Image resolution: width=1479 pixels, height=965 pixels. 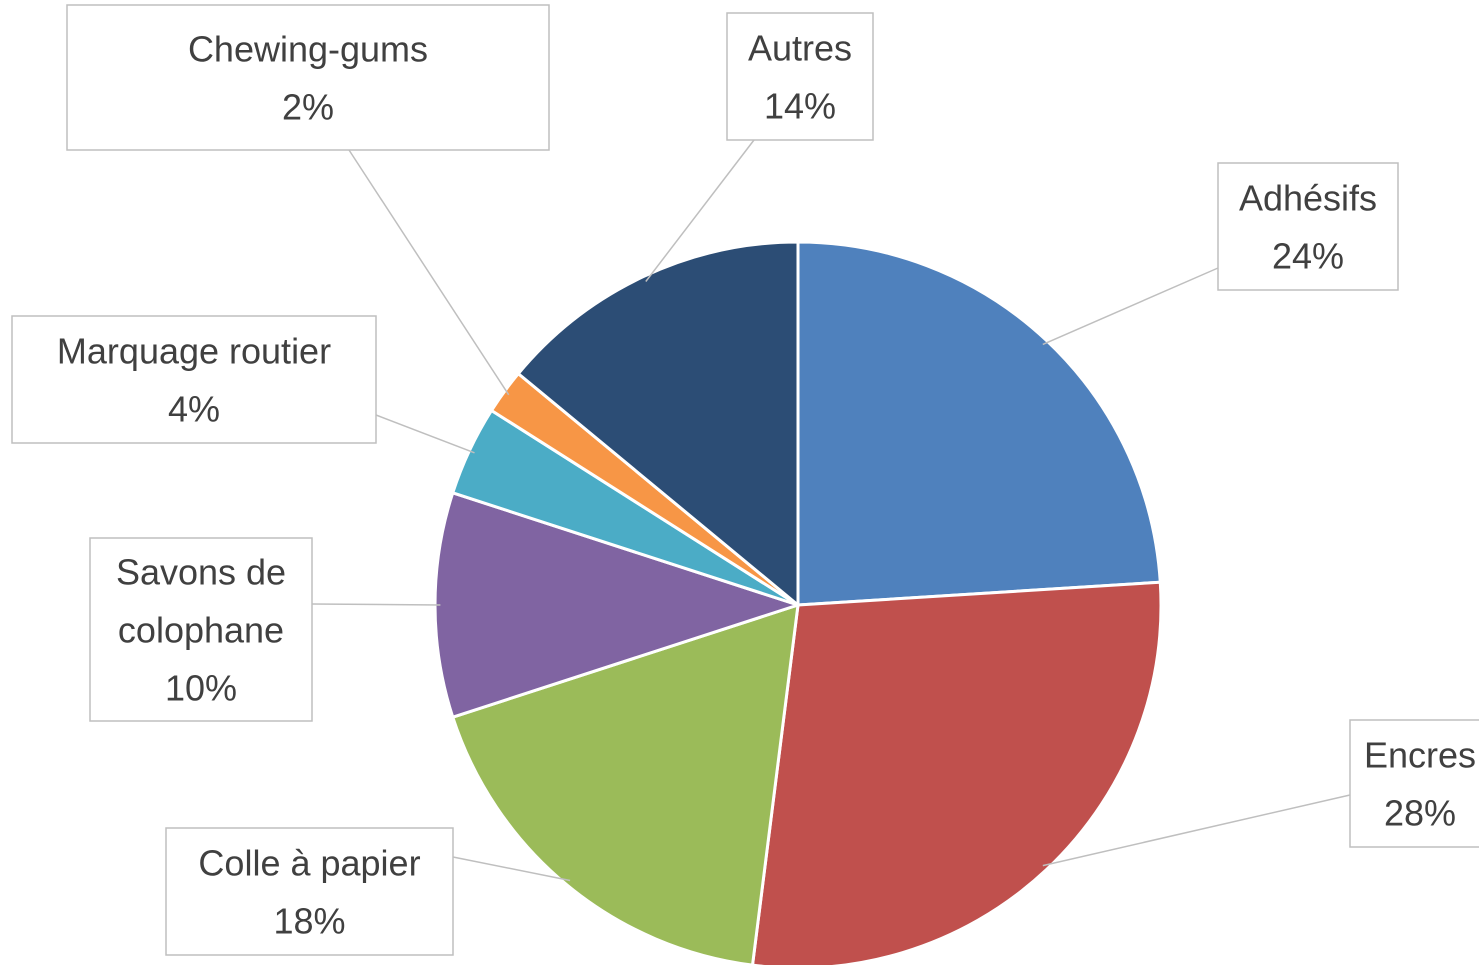 I want to click on data-label-value-7: 14%, so click(x=800, y=105).